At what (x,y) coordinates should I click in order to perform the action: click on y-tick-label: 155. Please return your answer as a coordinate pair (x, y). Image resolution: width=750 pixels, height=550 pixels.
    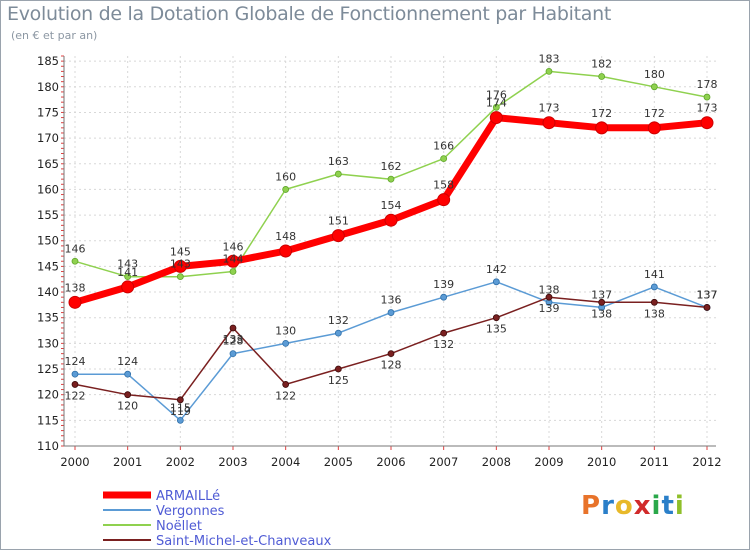
    Looking at the image, I should click on (48, 215).